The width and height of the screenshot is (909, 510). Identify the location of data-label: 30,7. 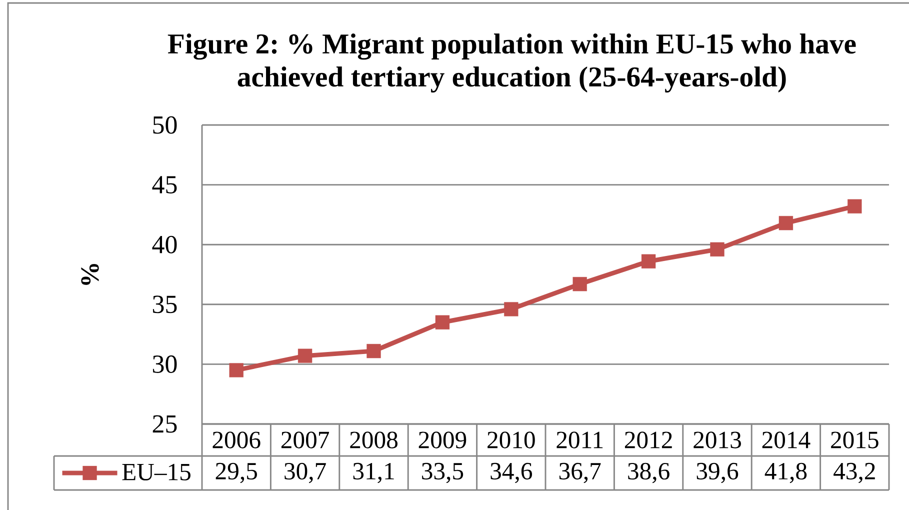
(305, 473).